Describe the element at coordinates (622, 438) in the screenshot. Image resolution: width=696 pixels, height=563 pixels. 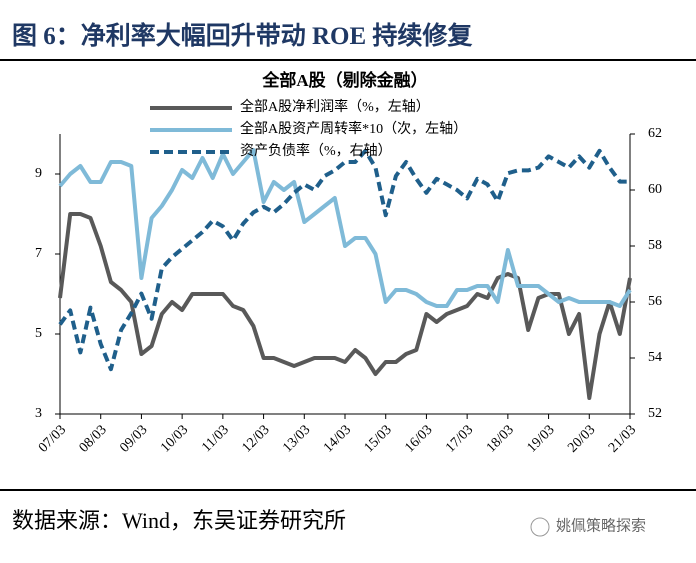
I see `x-tick-label: 21/03` at that location.